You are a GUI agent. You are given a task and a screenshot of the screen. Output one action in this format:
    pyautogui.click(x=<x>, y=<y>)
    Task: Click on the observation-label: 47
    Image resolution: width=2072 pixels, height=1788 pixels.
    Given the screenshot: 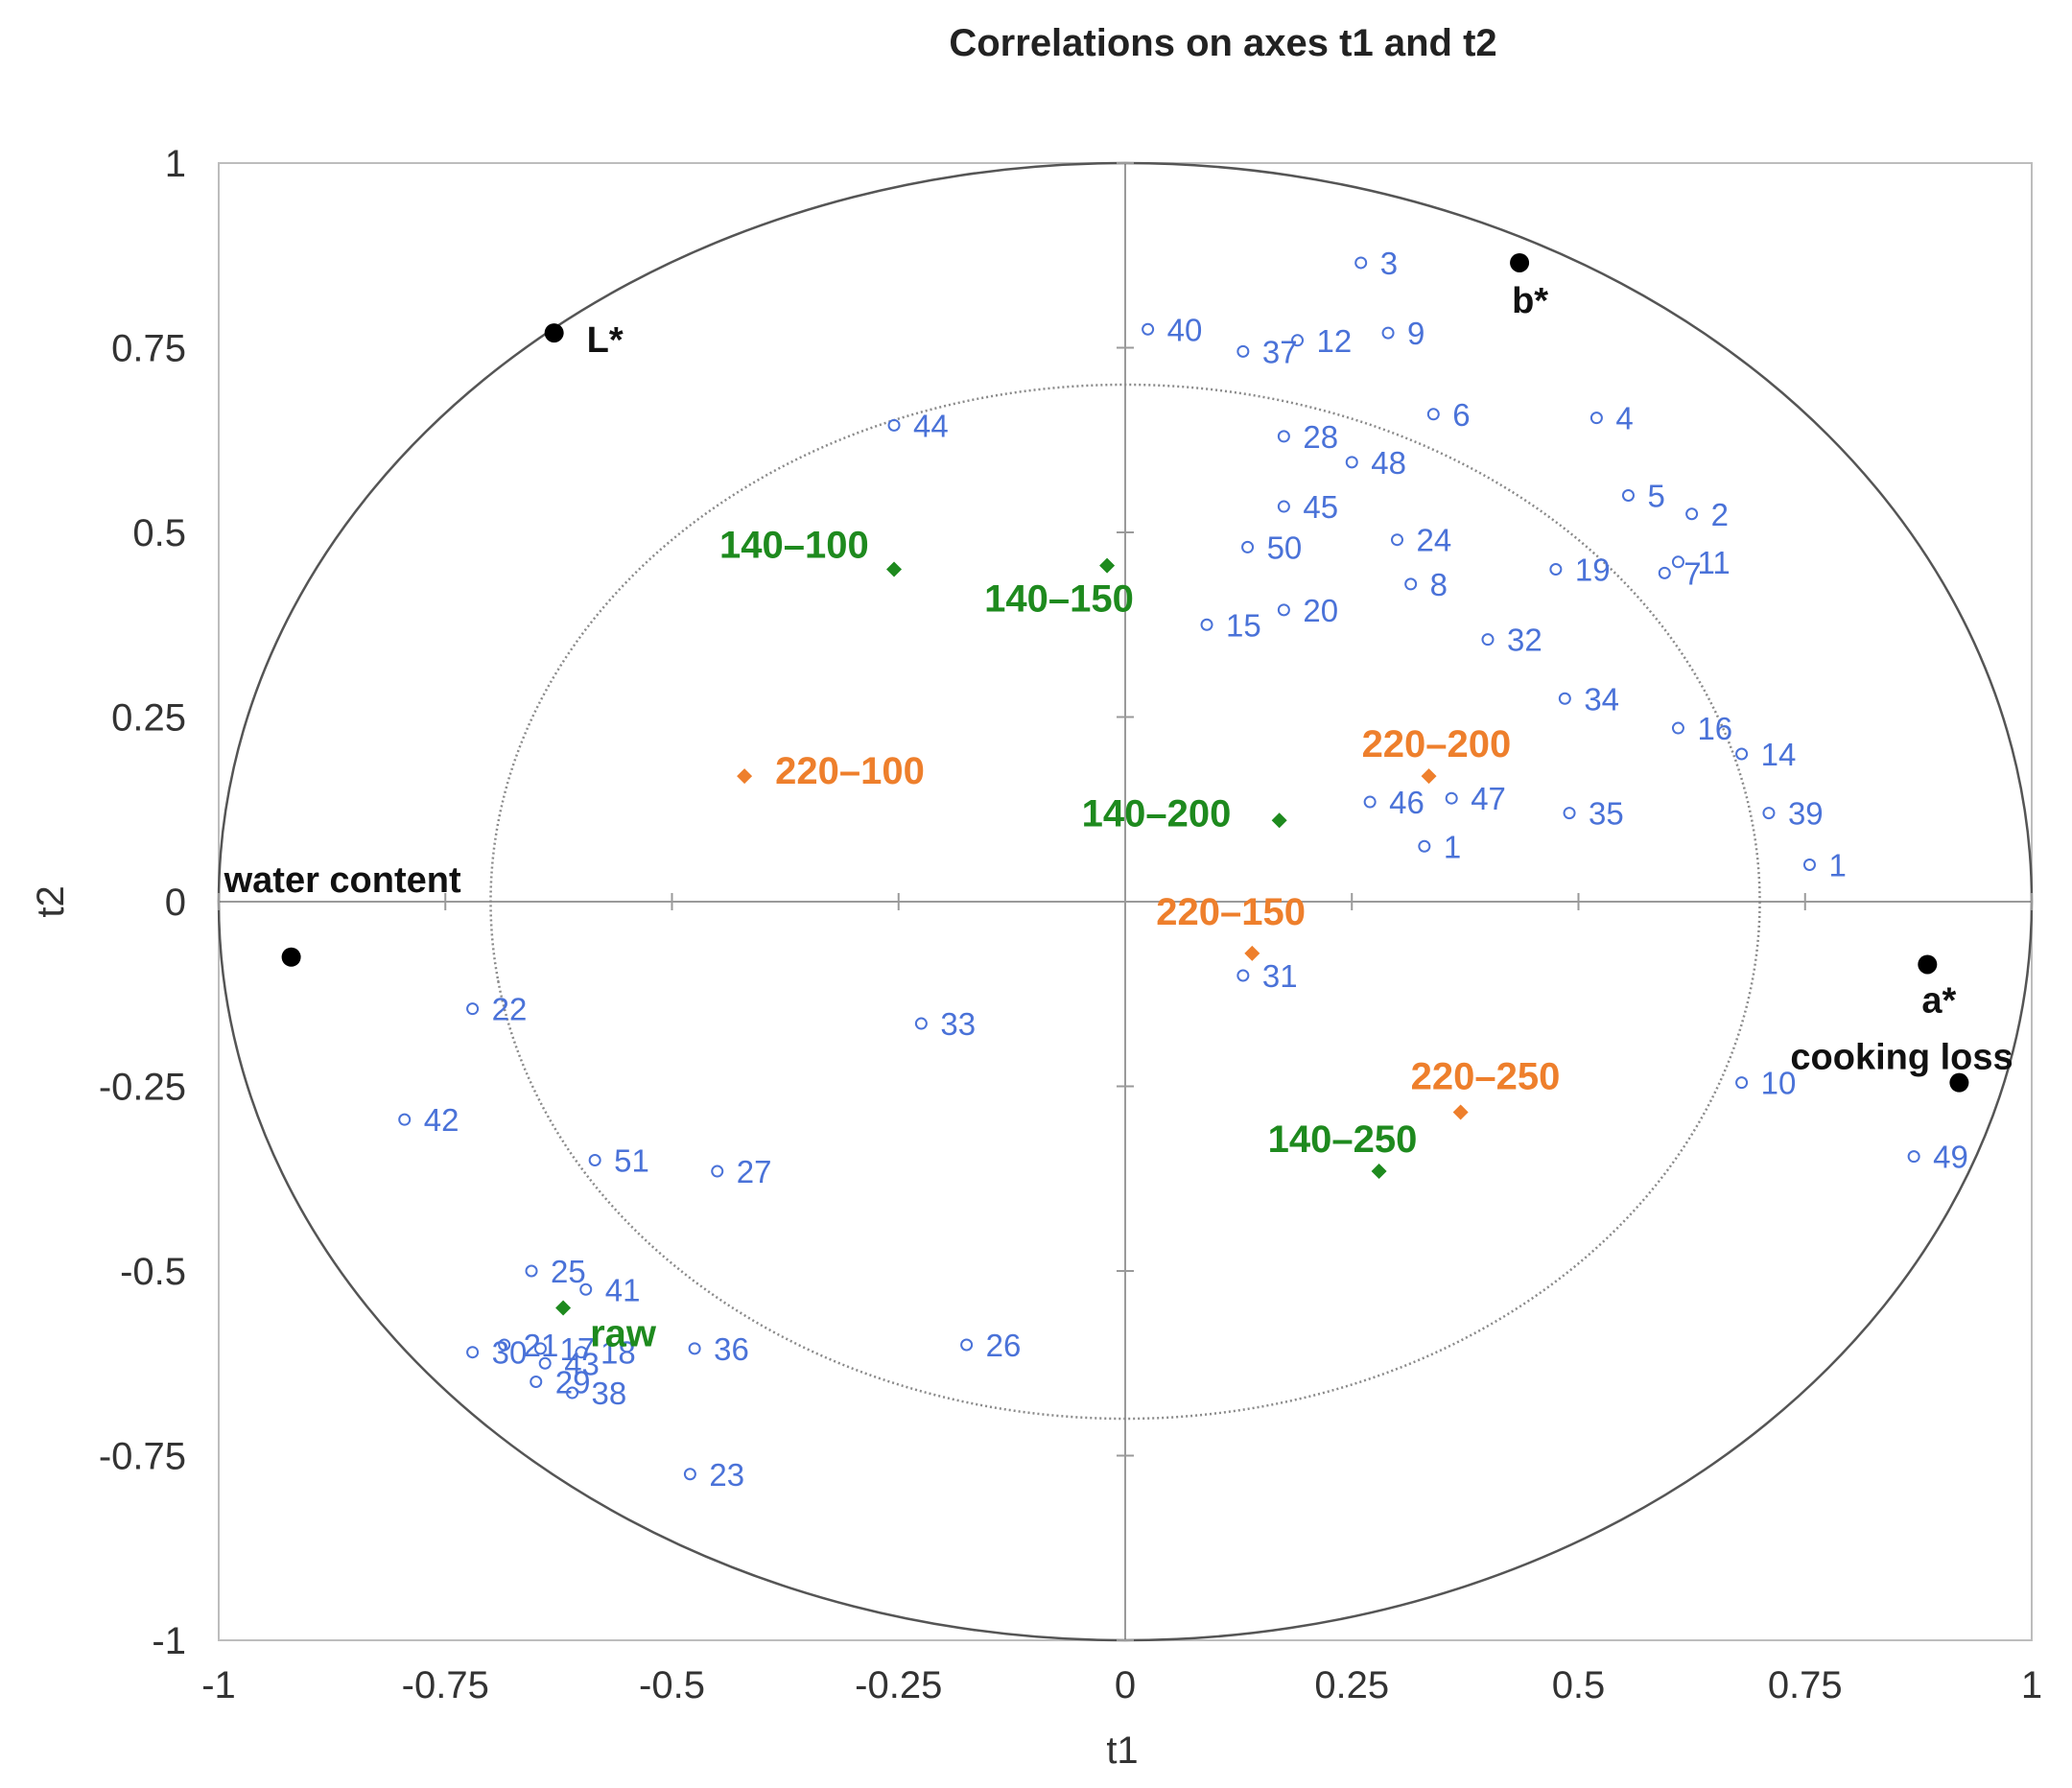 What is the action you would take?
    pyautogui.click(x=1488, y=798)
    